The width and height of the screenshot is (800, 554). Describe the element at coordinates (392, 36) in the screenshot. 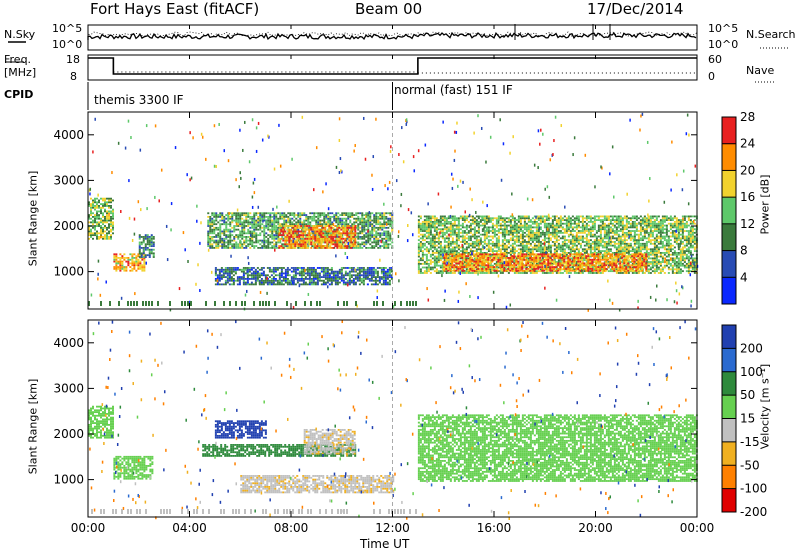

I see `nsky-trace` at that location.